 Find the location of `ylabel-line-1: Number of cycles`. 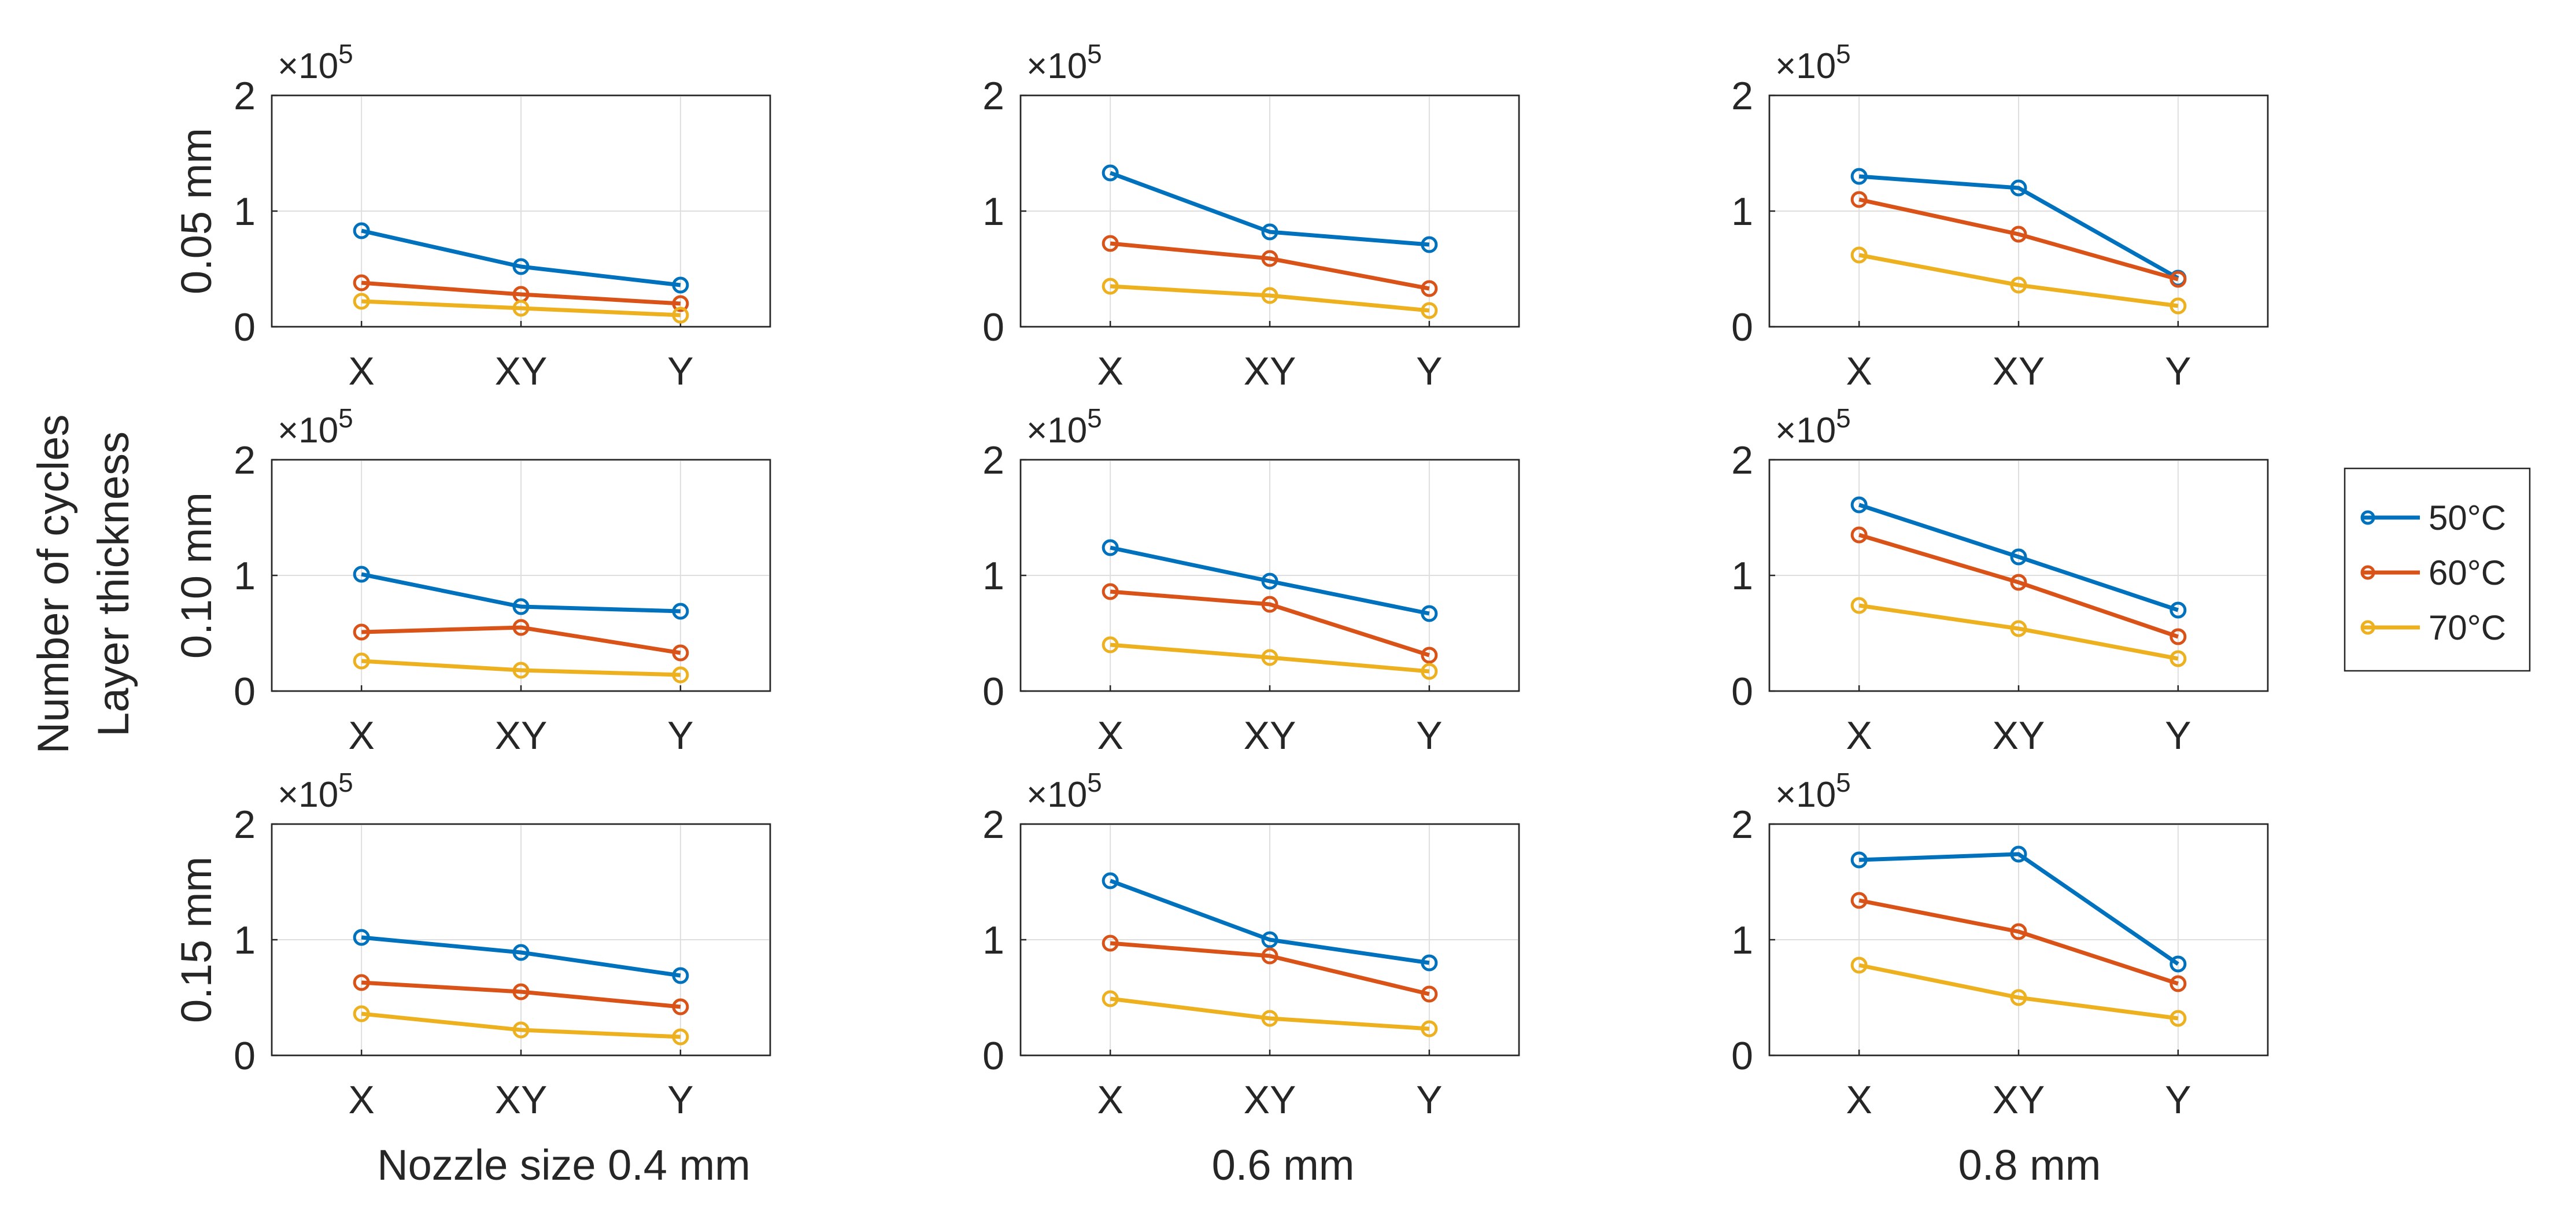

ylabel-line-1: Number of cycles is located at coordinates (53, 584).